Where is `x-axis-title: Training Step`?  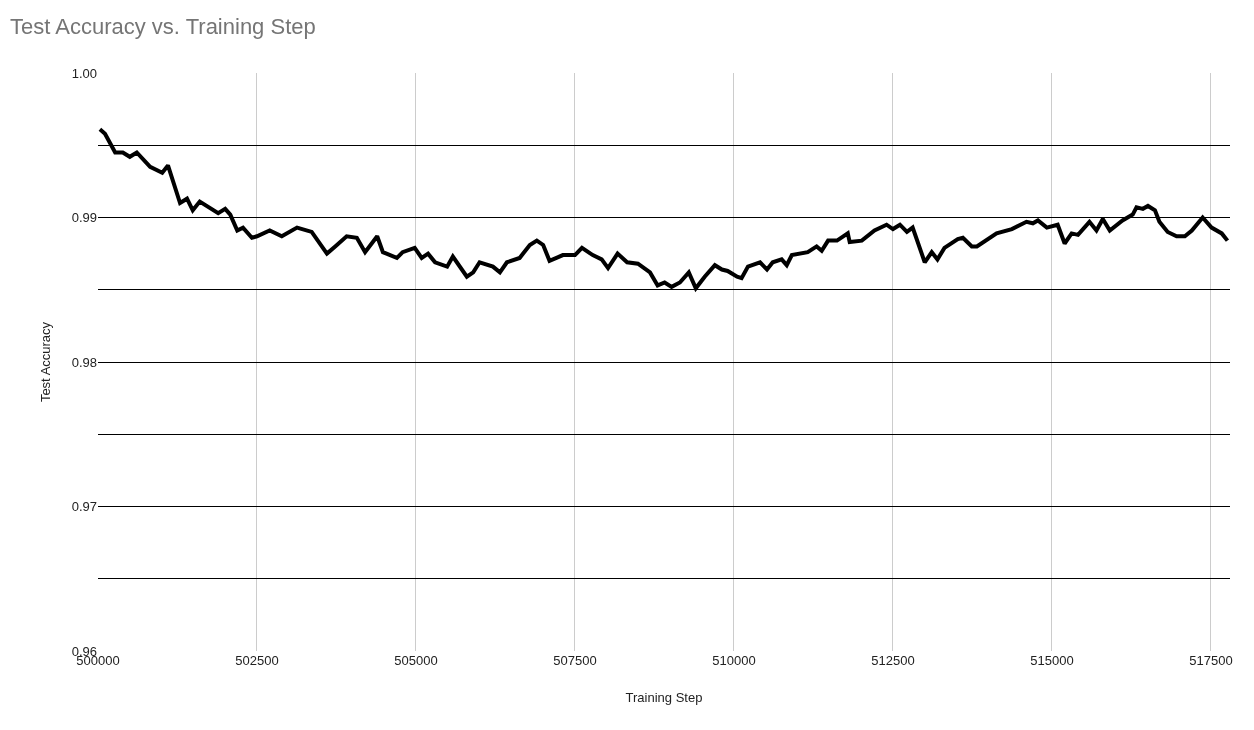 x-axis-title: Training Step is located at coordinates (664, 697).